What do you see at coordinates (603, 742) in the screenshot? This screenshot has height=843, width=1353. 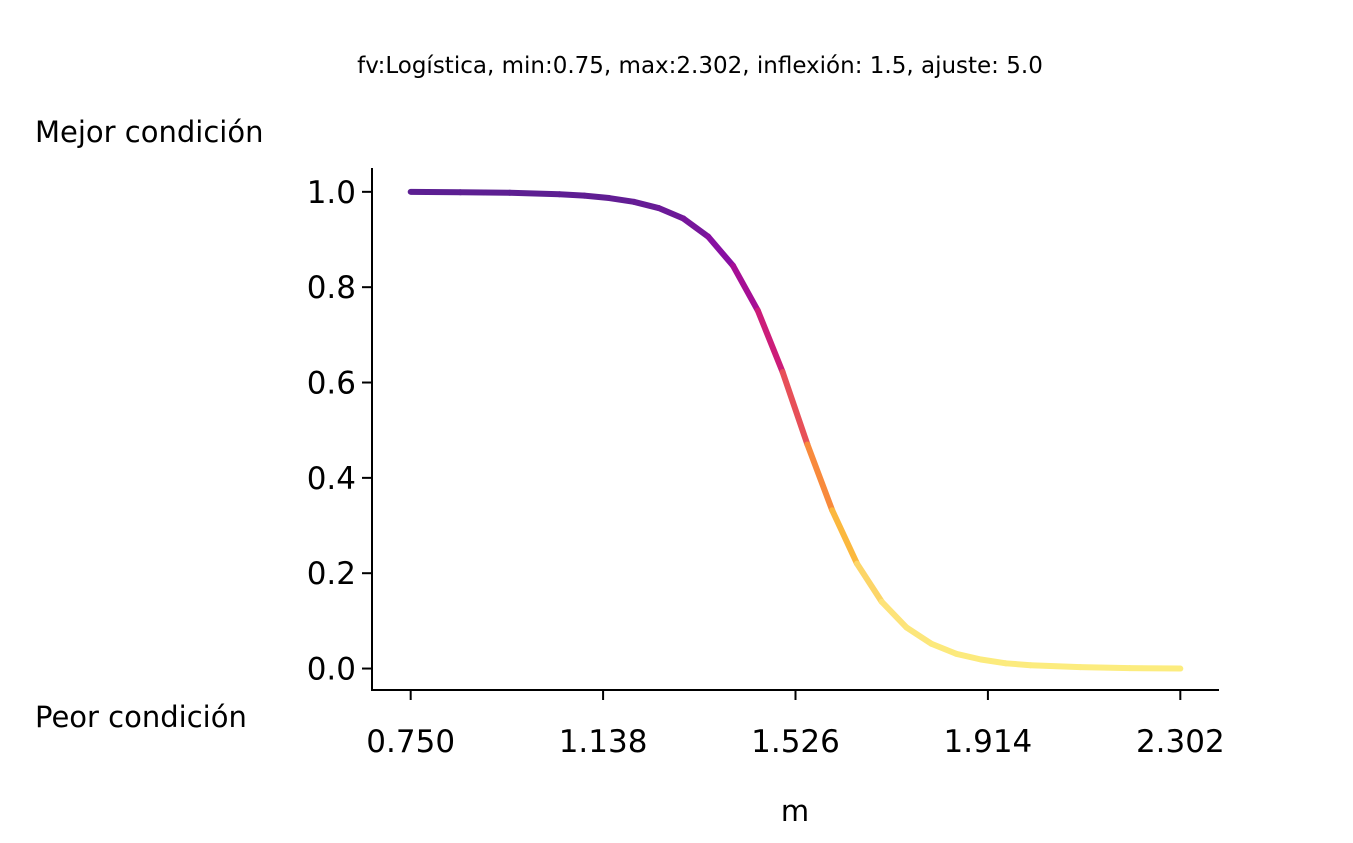 I see `x-tick-label: 1.138` at bounding box center [603, 742].